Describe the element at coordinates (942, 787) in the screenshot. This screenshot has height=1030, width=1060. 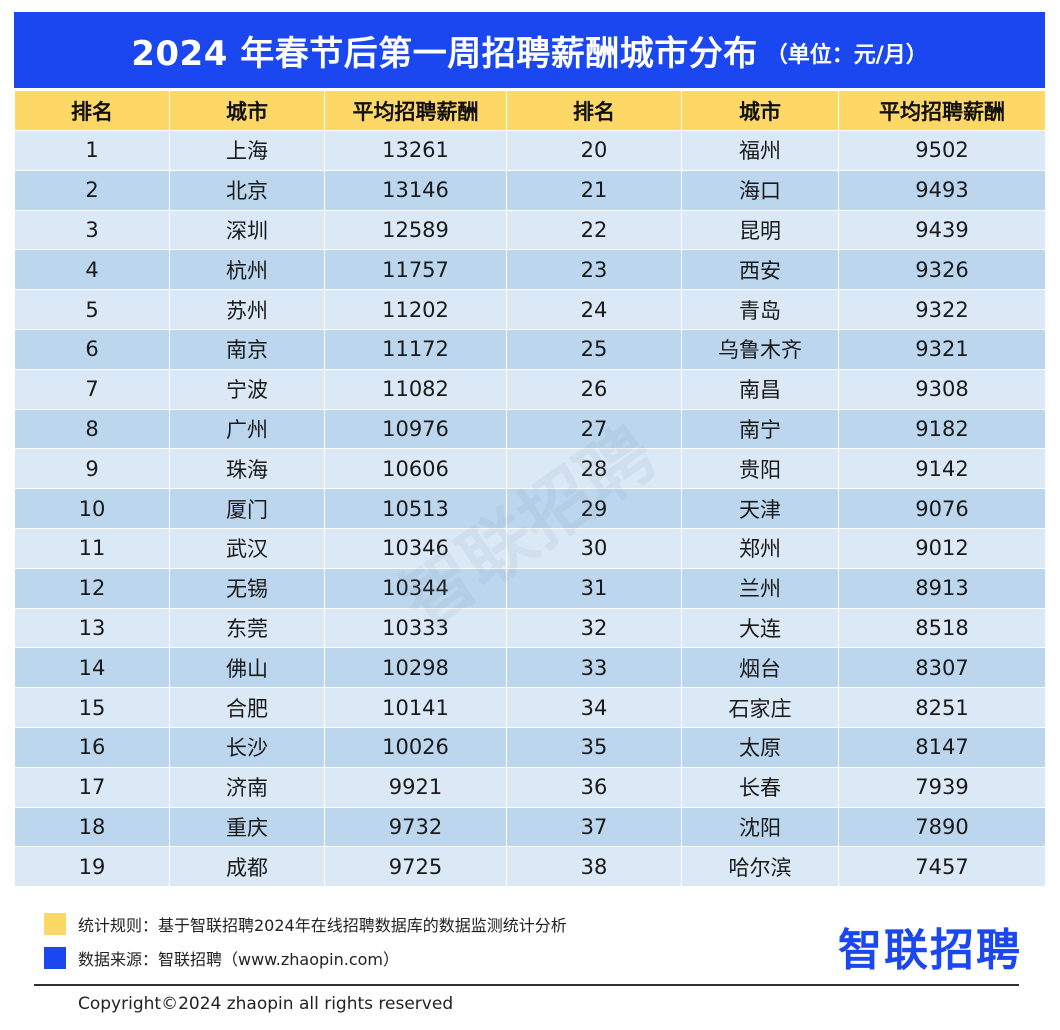
I see `salary-cell: 7939` at that location.